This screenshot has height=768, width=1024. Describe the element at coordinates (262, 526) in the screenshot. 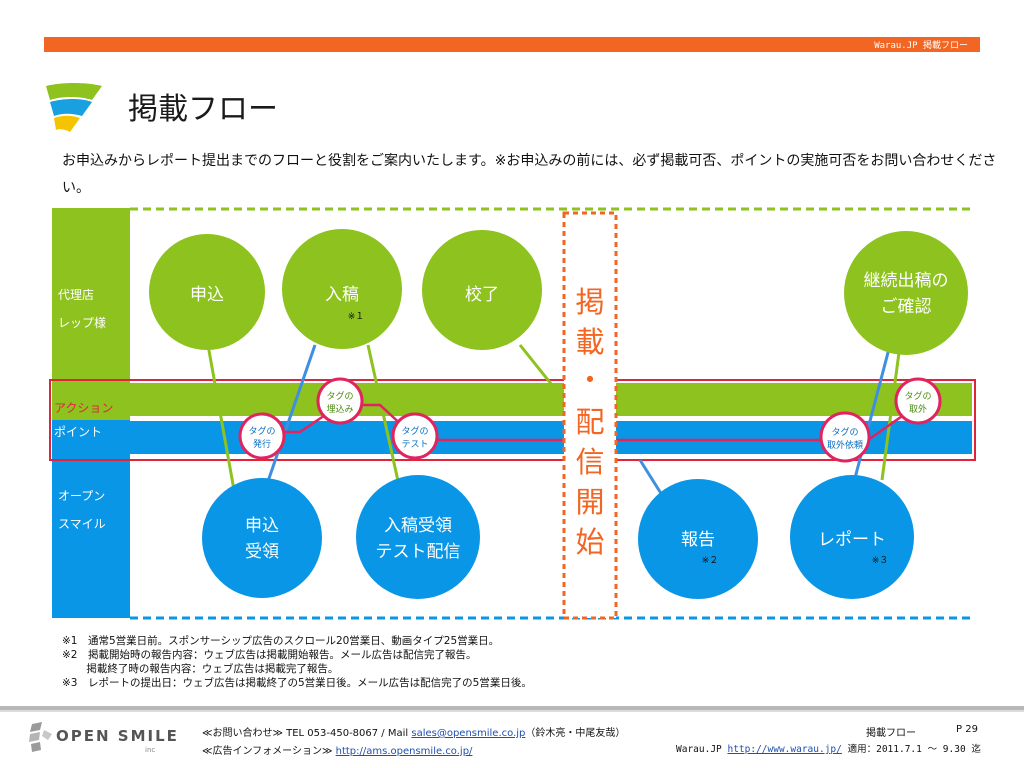

I see `node-receive-label-1: 申込` at that location.